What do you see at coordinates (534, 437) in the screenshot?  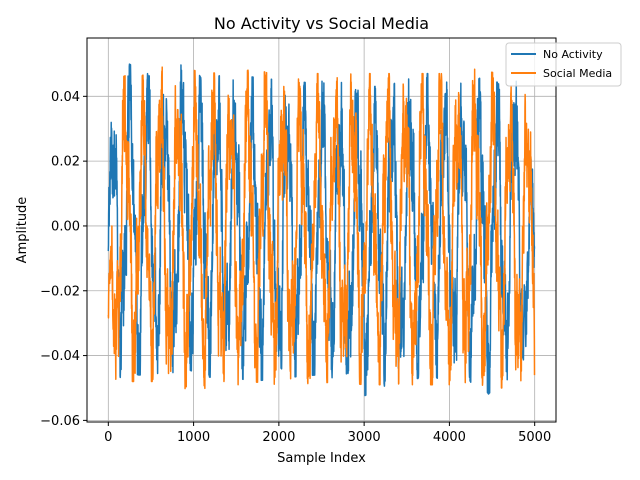 I see `x-tick-label: 5000` at bounding box center [534, 437].